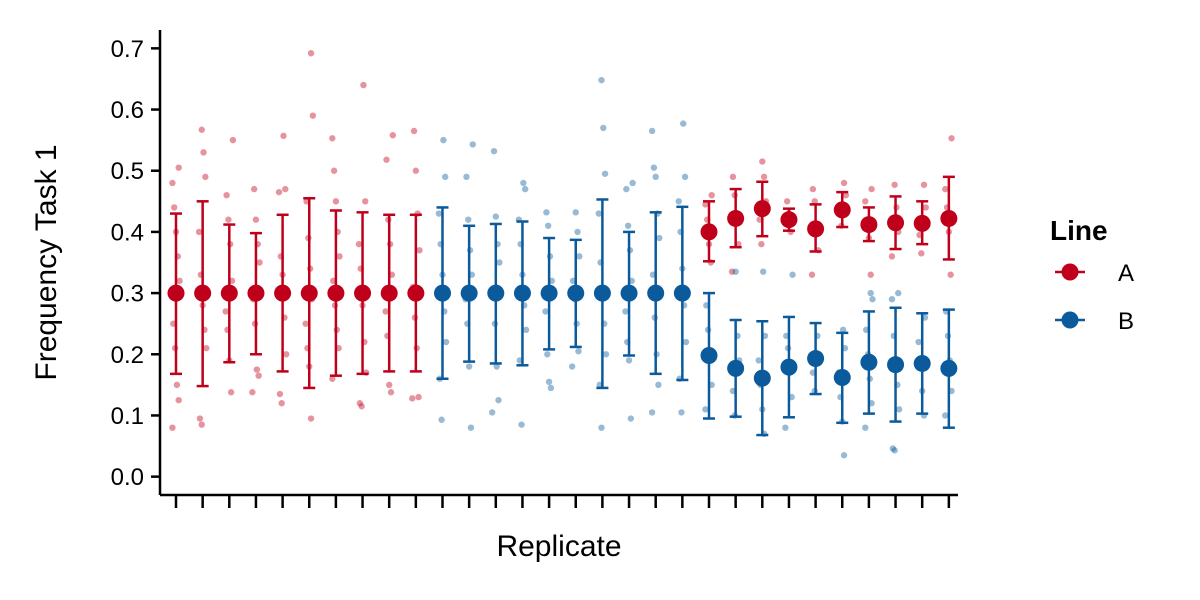 The image size is (1200, 600). Describe the element at coordinates (1094, 297) in the screenshot. I see `legend-entries: AB` at that location.